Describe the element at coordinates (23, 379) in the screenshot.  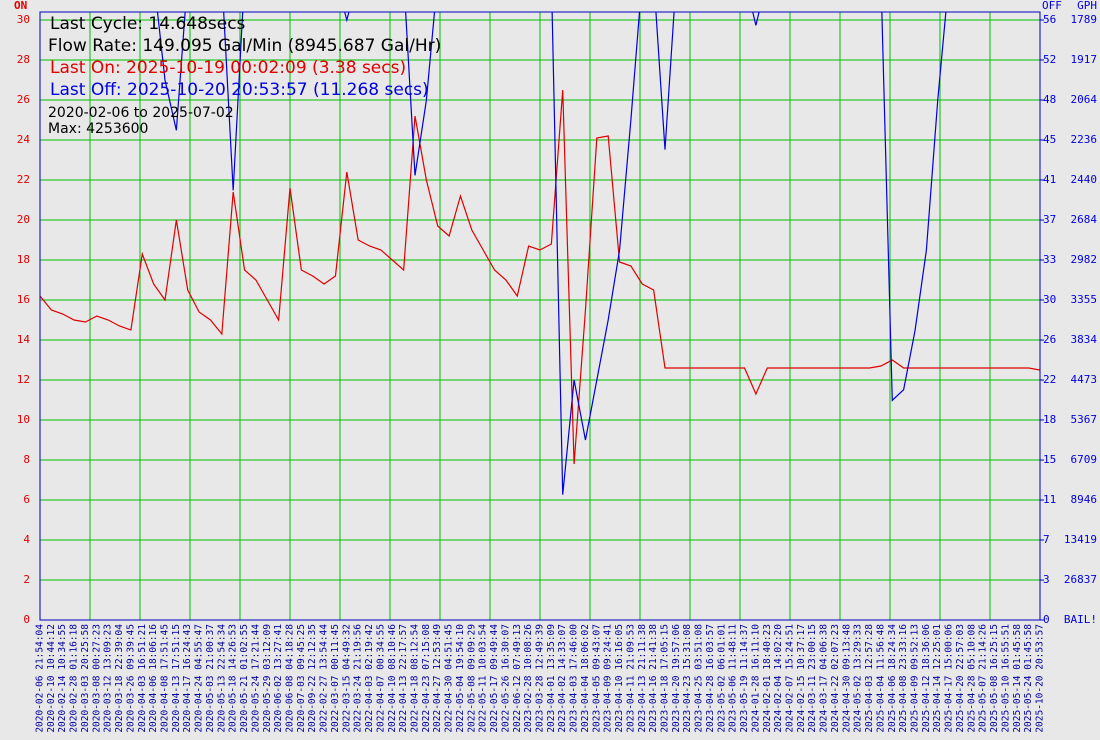
I see `y-tick-label: 12` at that location.